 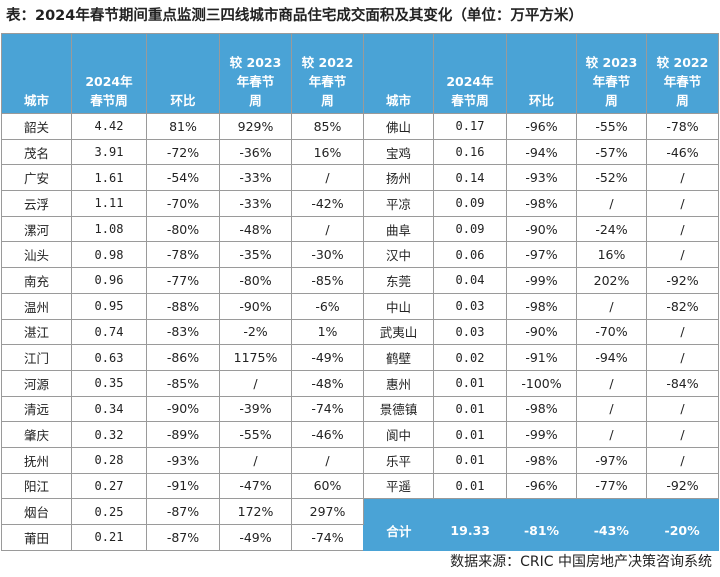 I want to click on total-value: -20%, so click(x=682, y=530).